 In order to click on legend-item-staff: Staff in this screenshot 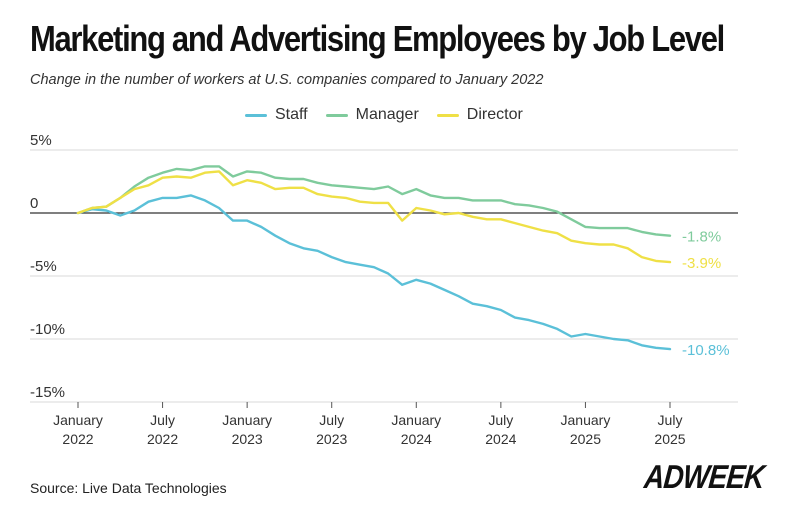, I will do `click(276, 115)`.